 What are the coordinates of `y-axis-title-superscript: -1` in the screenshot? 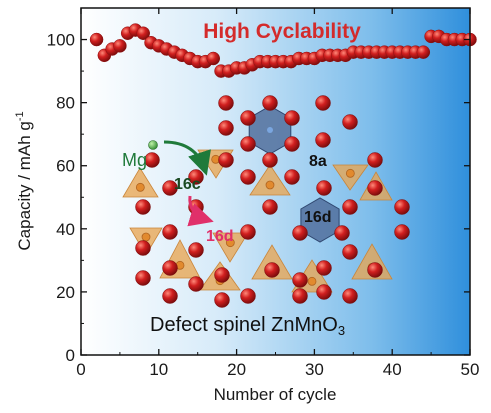 It's located at (20, 116).